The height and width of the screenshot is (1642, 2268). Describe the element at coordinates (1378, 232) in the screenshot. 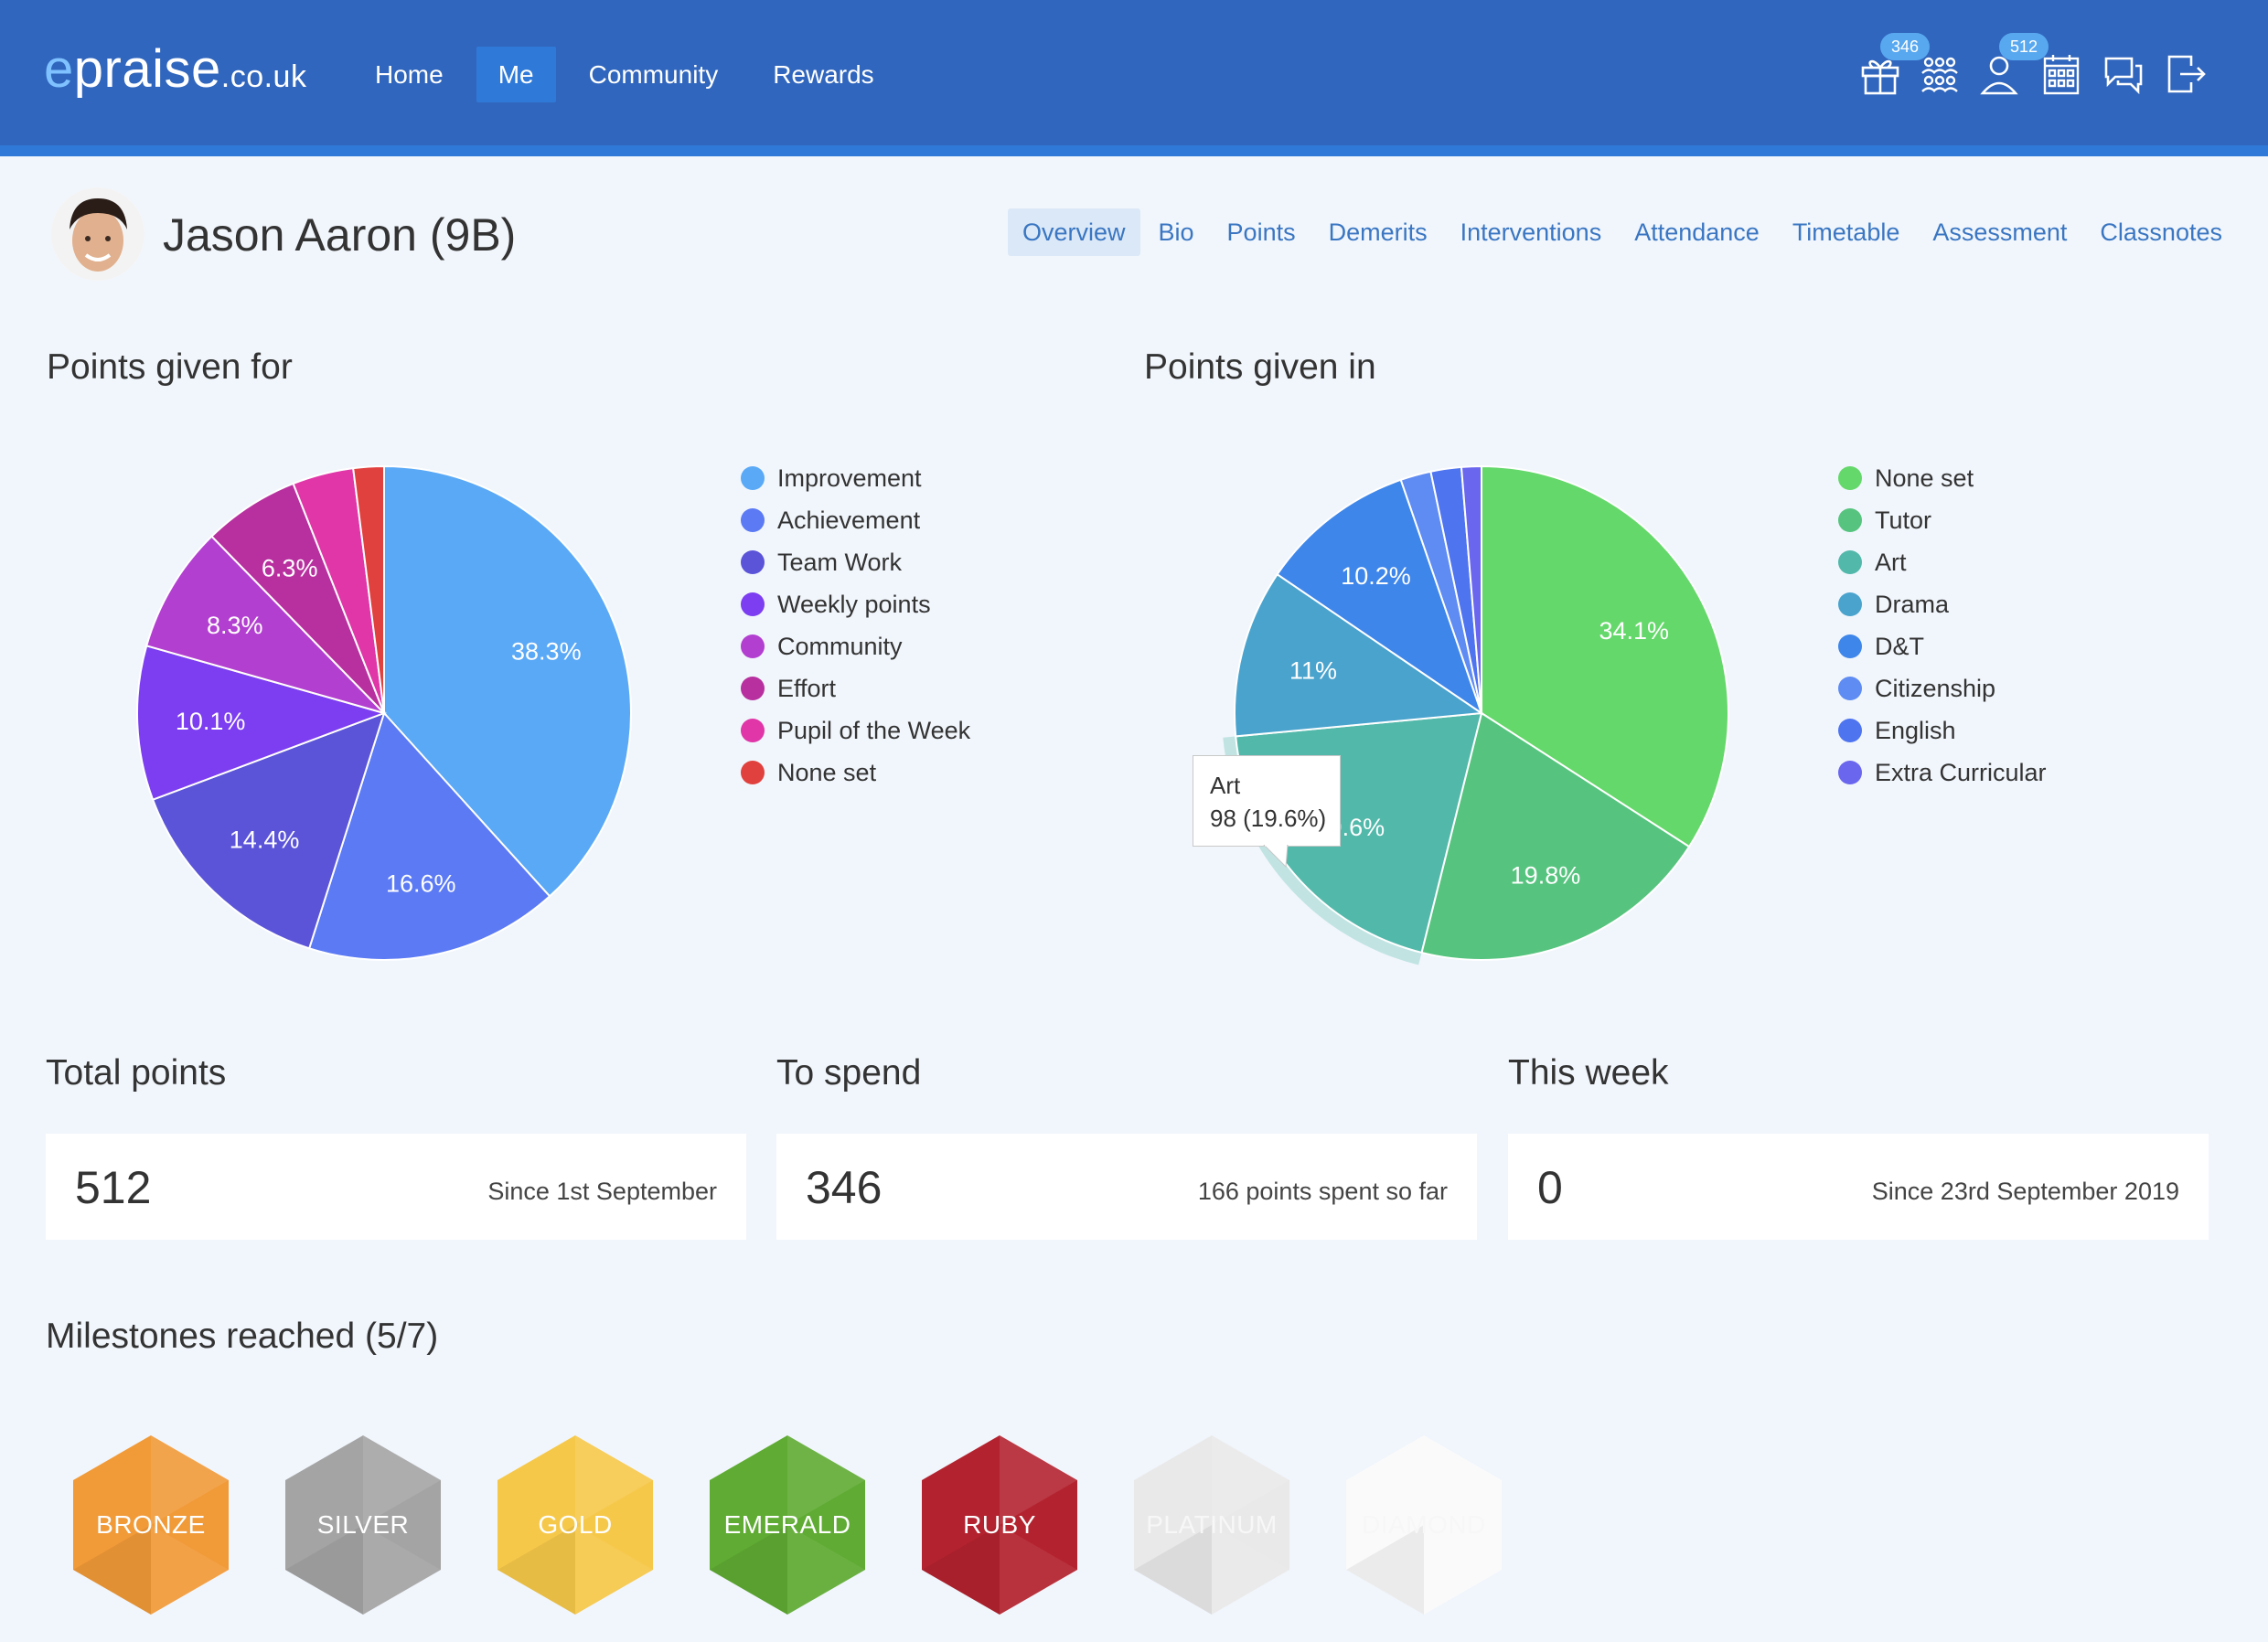

I see `tab-demerits: Demerits` at that location.